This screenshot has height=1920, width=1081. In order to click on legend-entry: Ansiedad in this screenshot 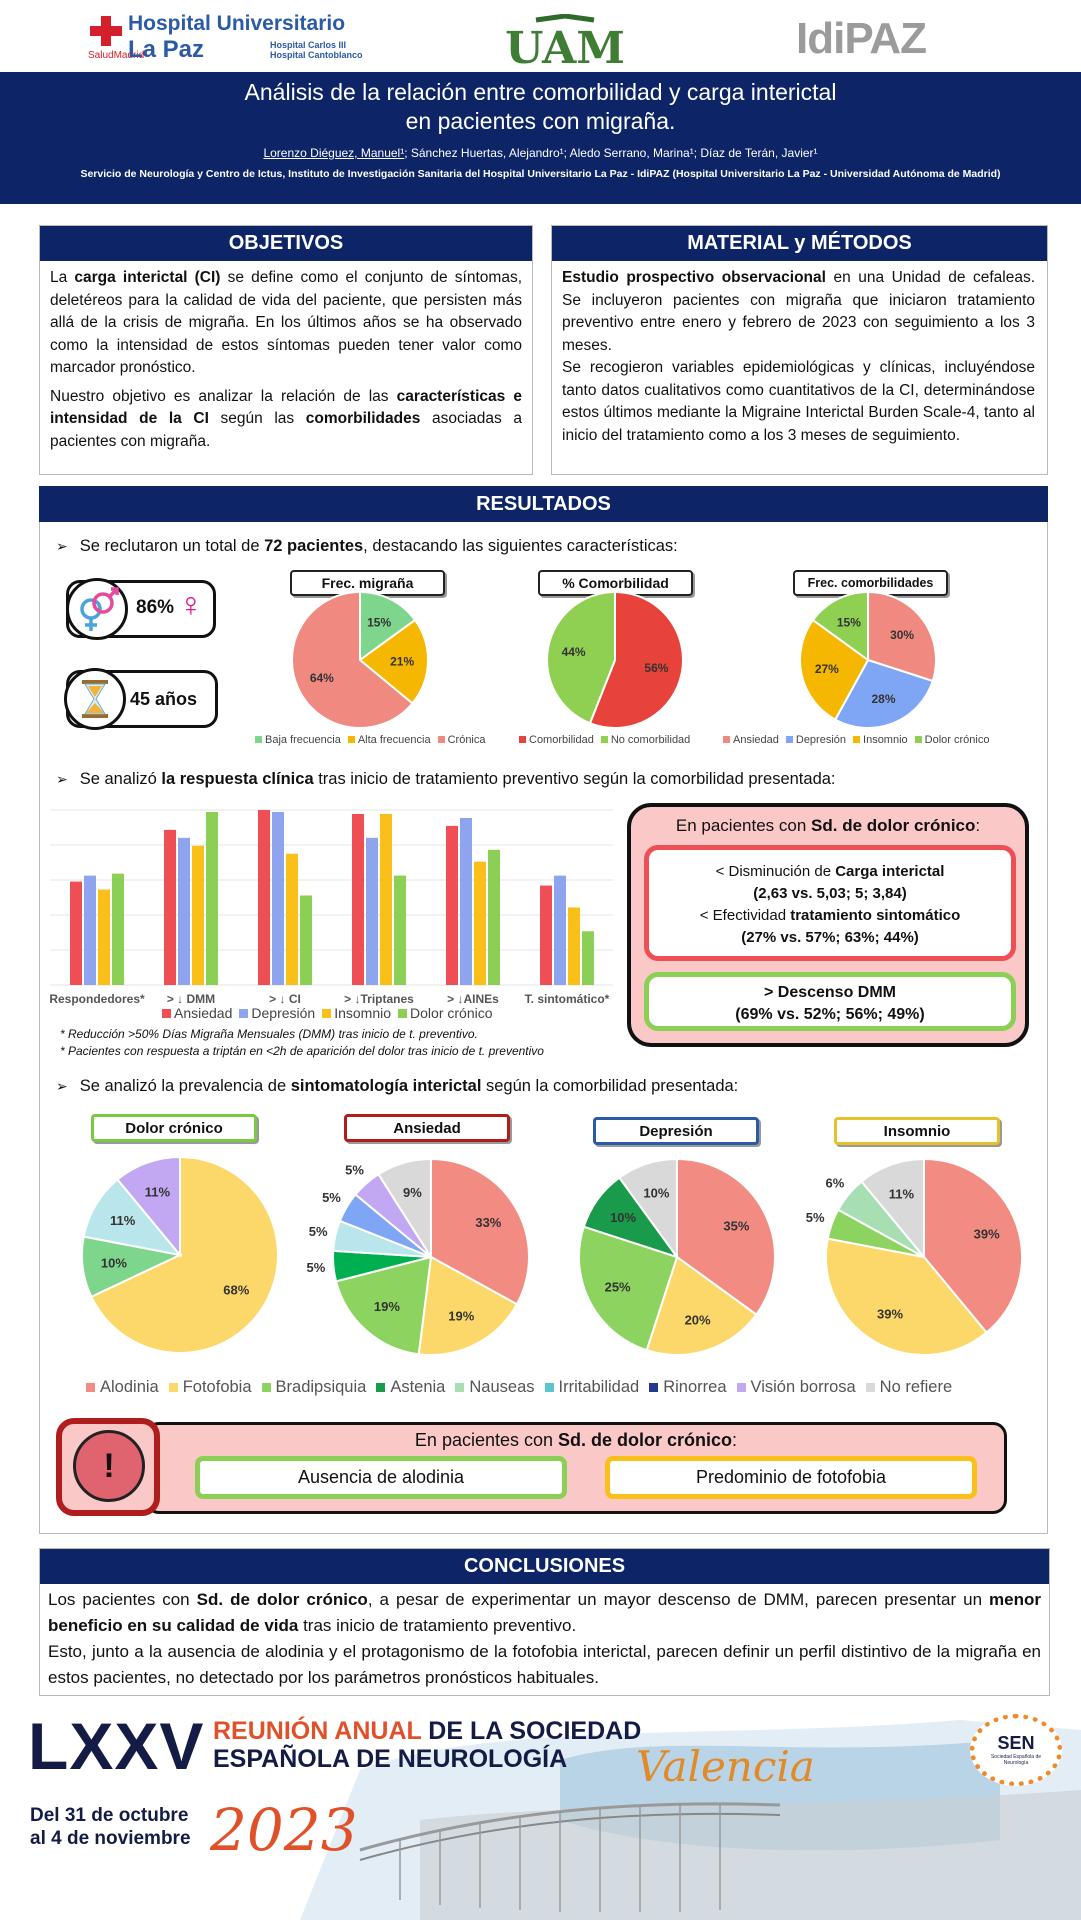, I will do `click(756, 740)`.